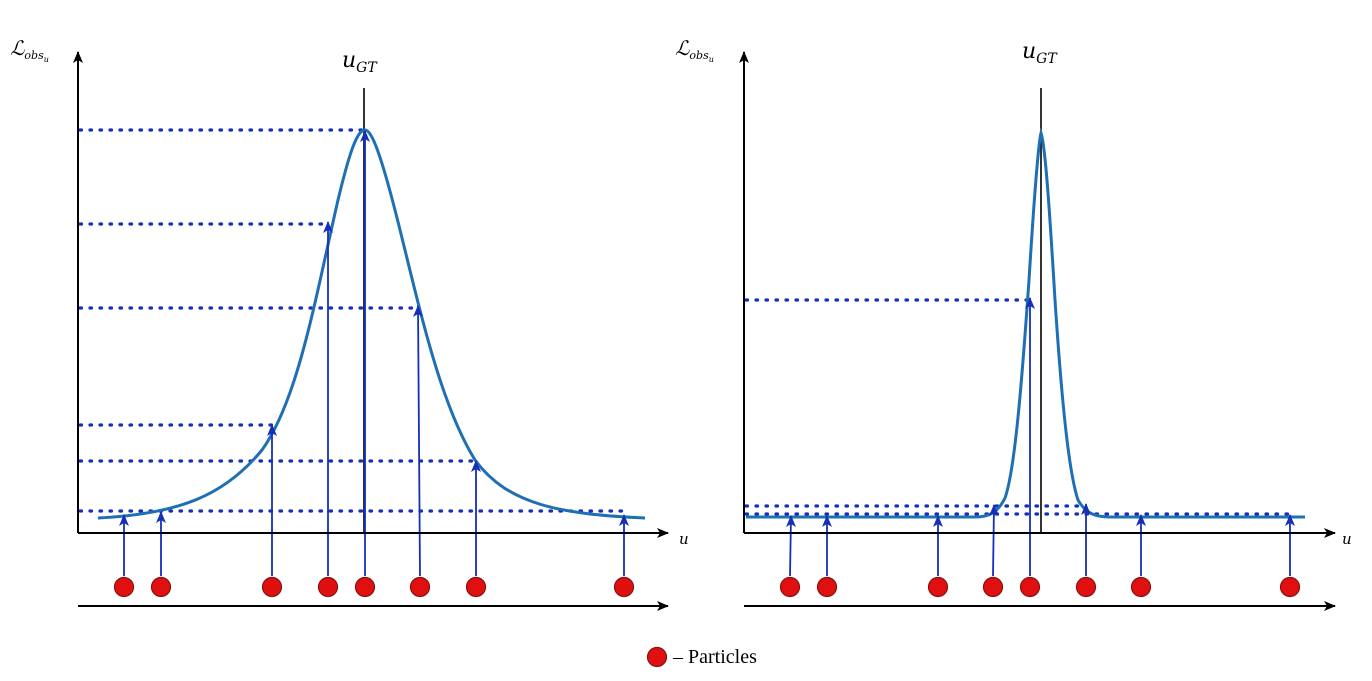  I want to click on legend: – Particles, so click(701, 657).